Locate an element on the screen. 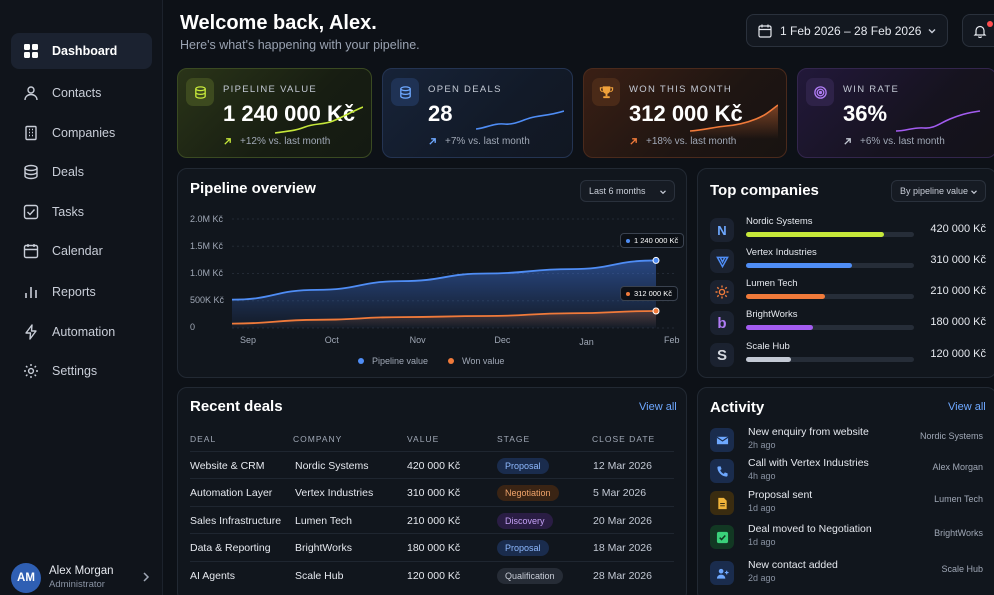 This screenshot has height=595, width=994. stat-delta: +6% vs. last month is located at coordinates (894, 141).